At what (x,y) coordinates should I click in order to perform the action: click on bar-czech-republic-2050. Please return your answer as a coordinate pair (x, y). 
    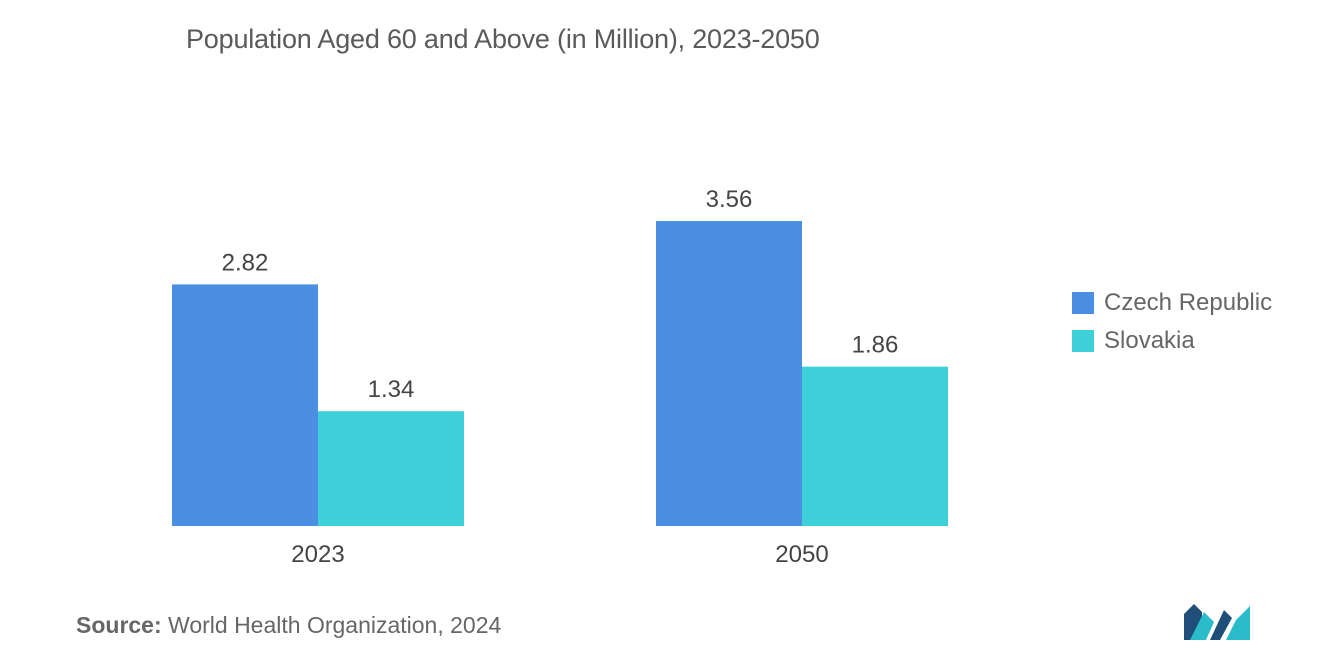
    Looking at the image, I should click on (729, 373).